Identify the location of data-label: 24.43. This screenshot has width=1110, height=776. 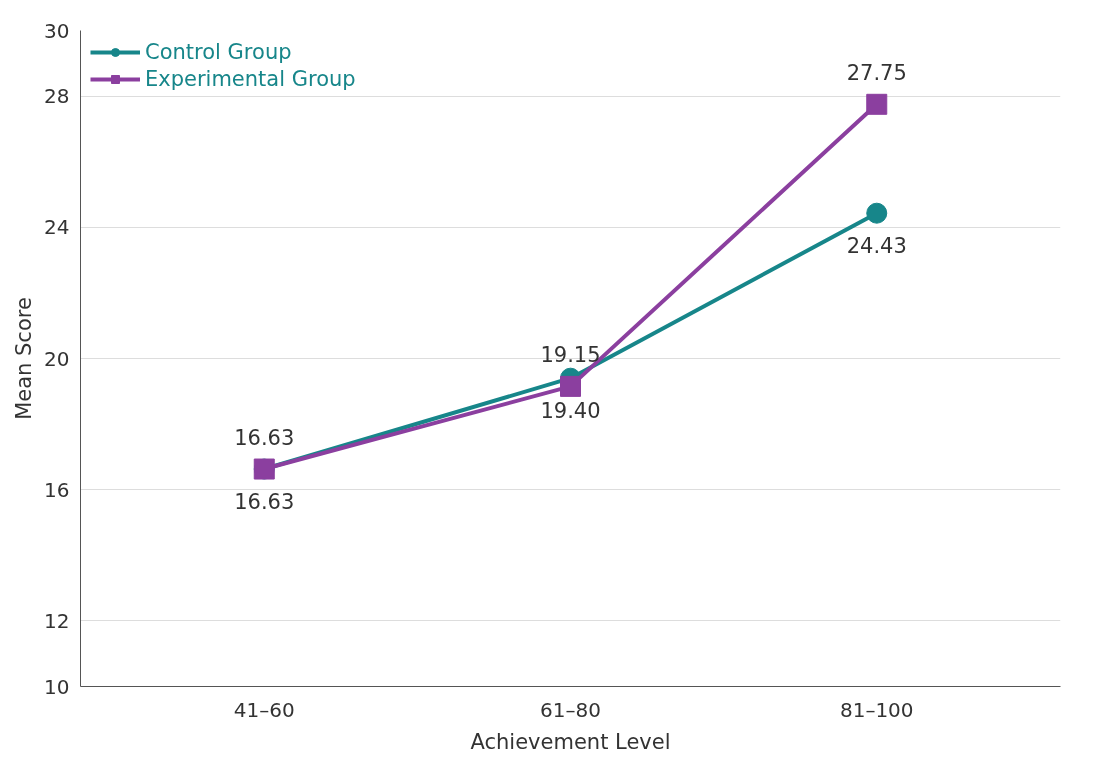
(876, 246).